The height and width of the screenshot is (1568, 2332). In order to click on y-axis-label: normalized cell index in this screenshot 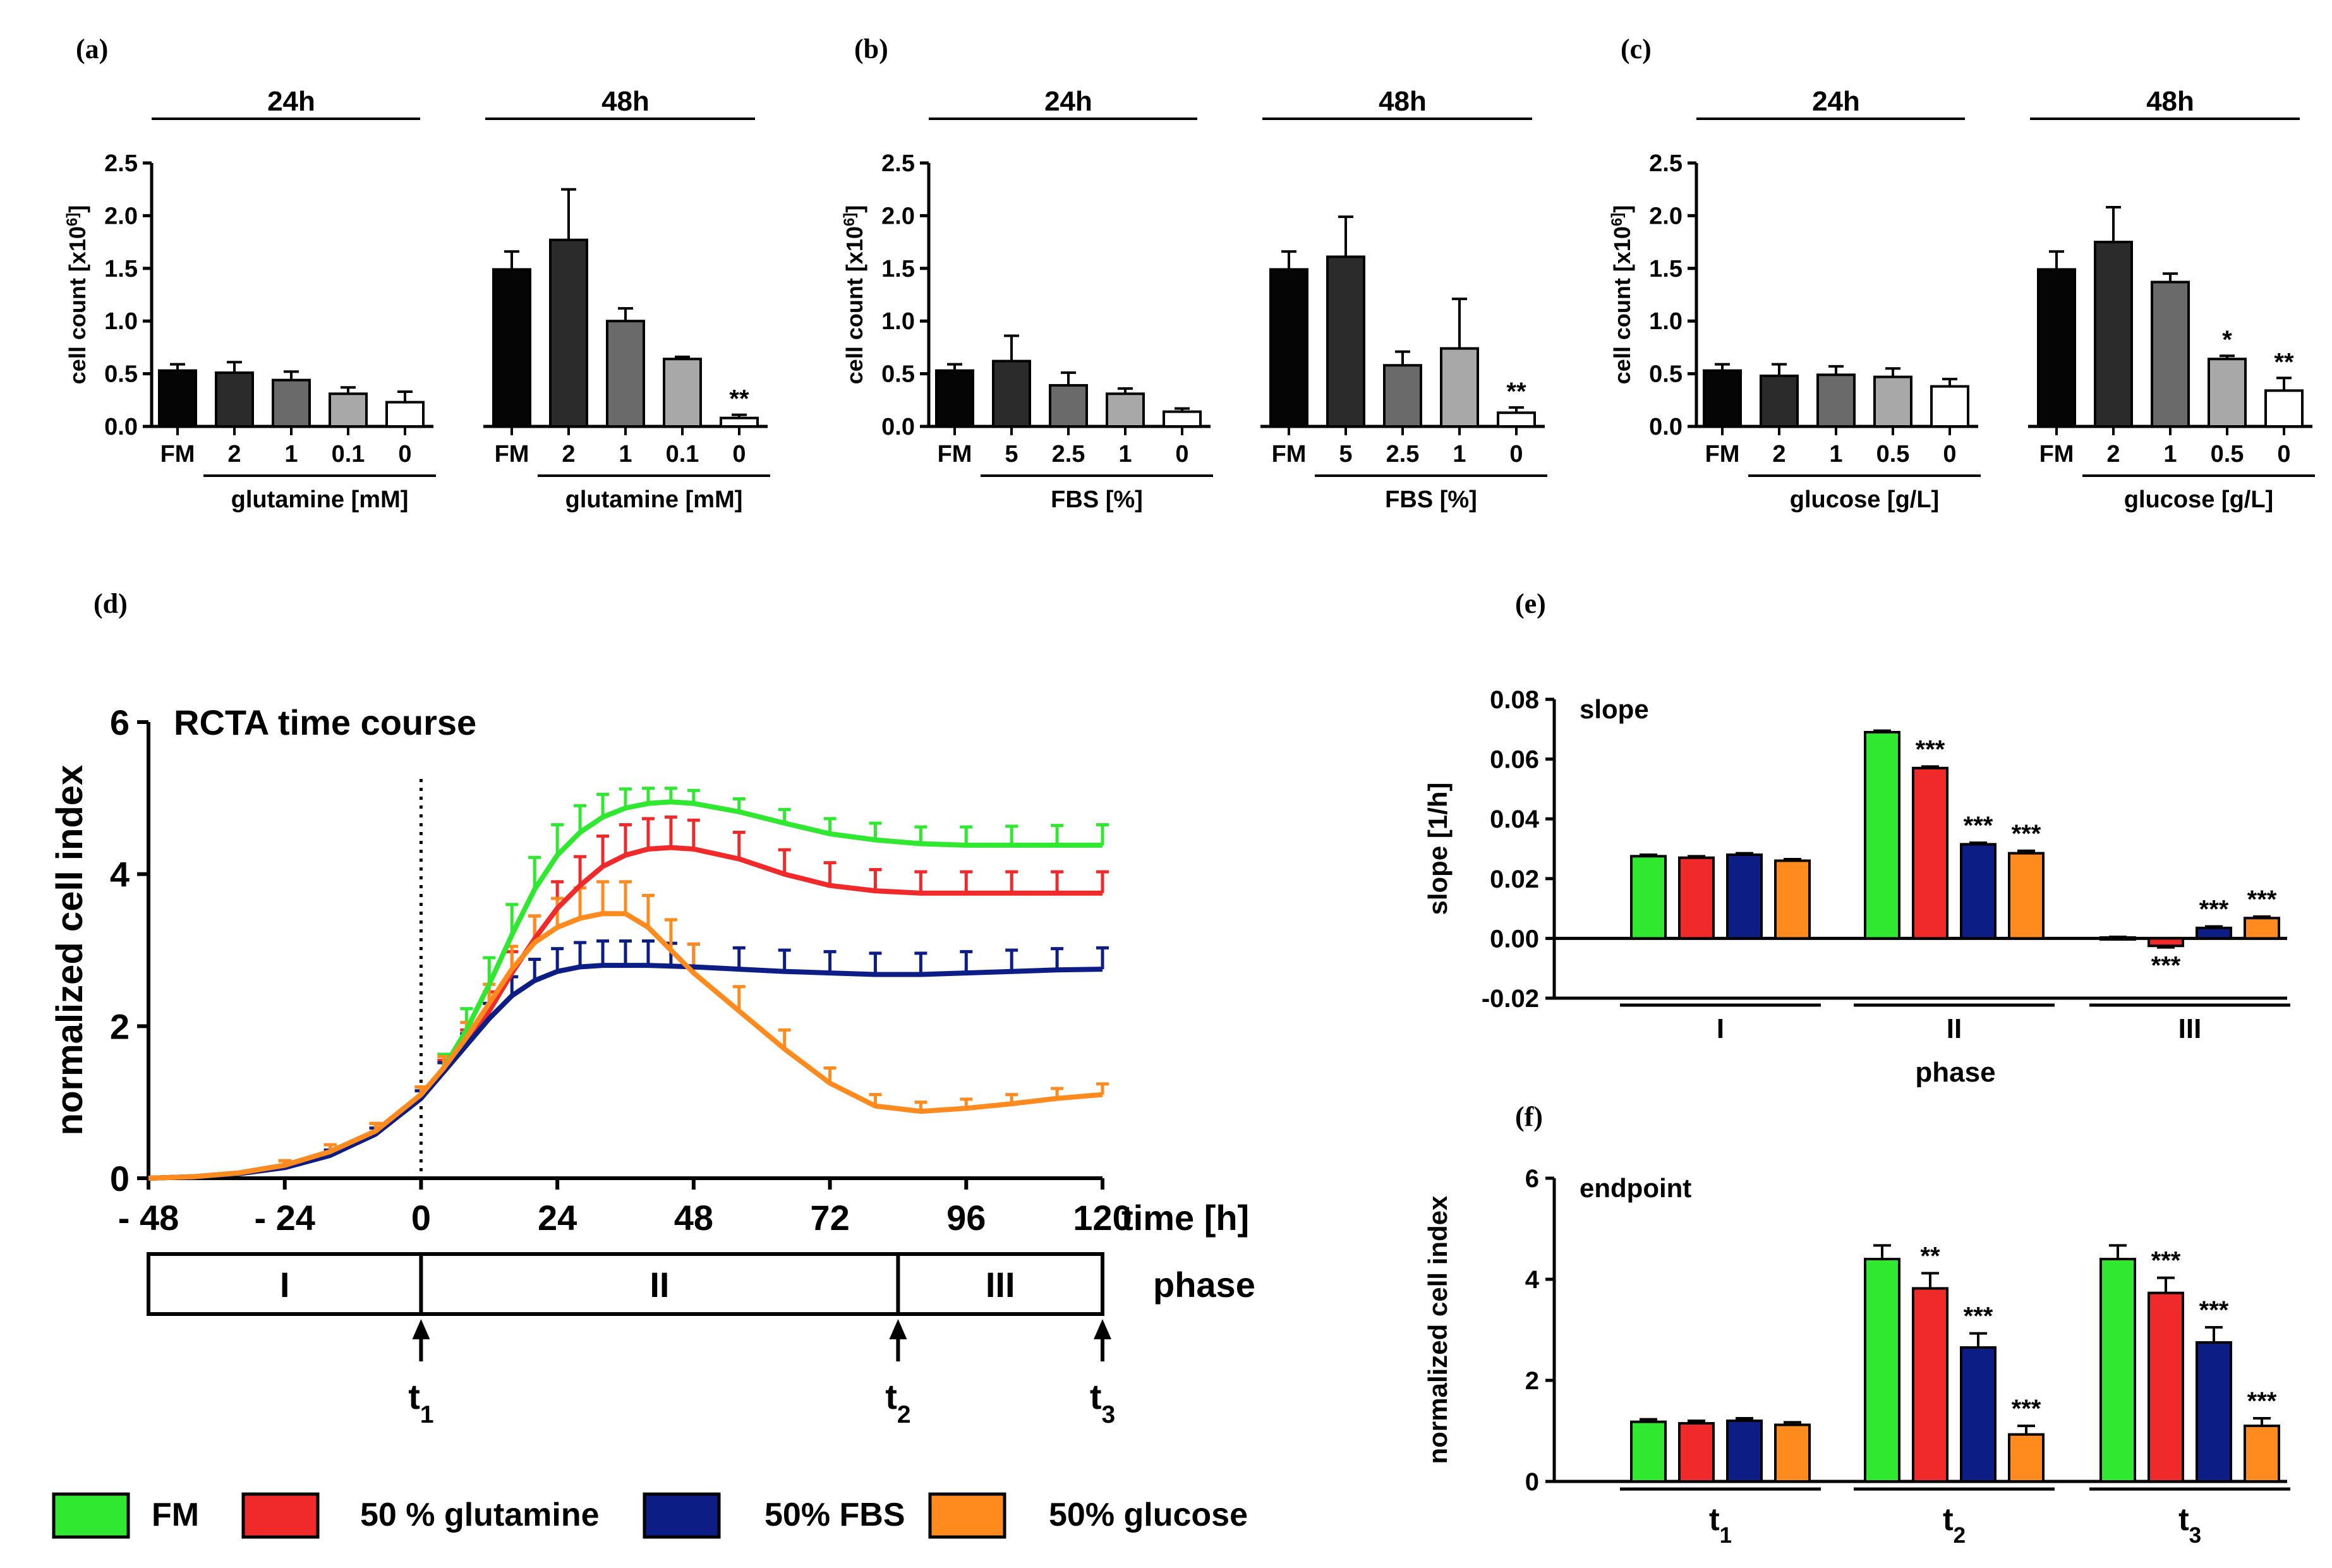, I will do `click(69, 950)`.